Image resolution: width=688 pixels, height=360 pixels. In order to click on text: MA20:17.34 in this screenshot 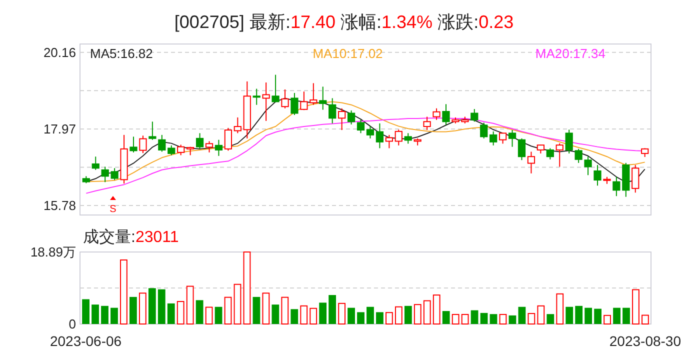, I will do `click(570, 53)`.